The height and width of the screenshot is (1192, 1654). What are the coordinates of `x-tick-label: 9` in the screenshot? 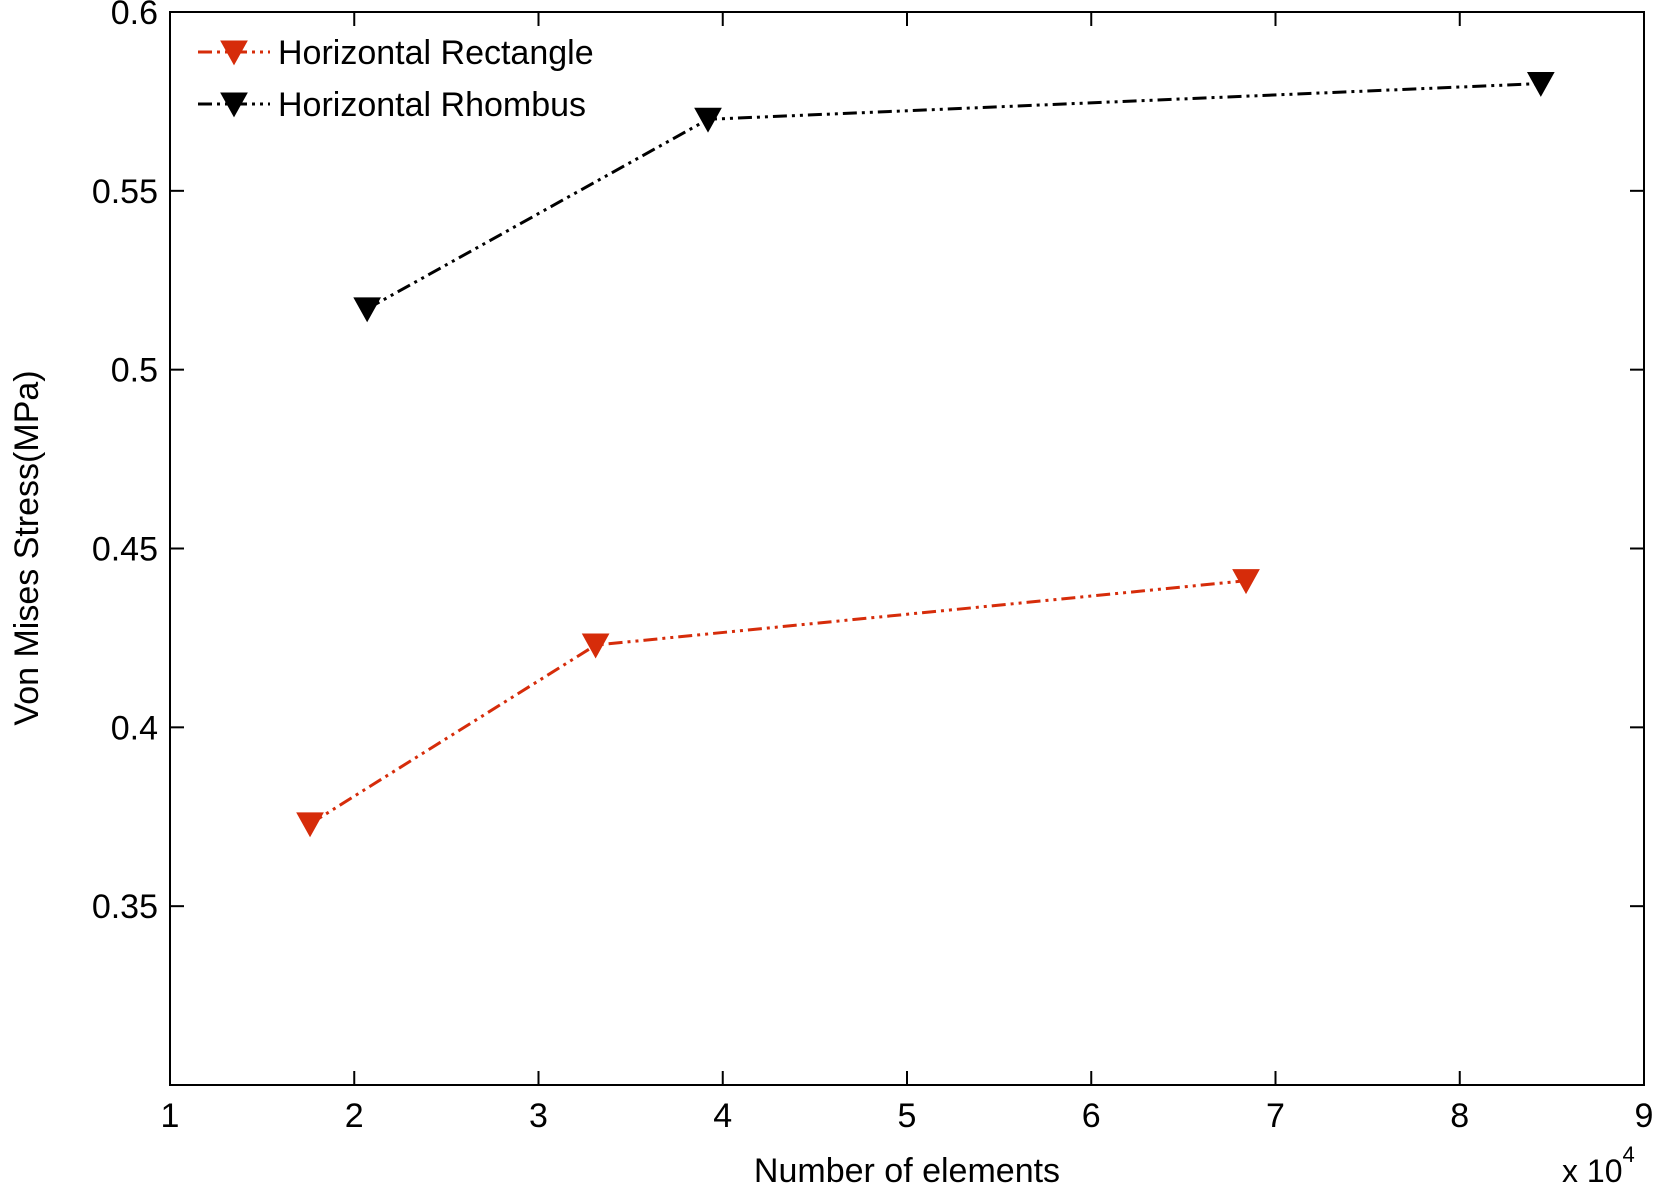 It's located at (1644, 1116).